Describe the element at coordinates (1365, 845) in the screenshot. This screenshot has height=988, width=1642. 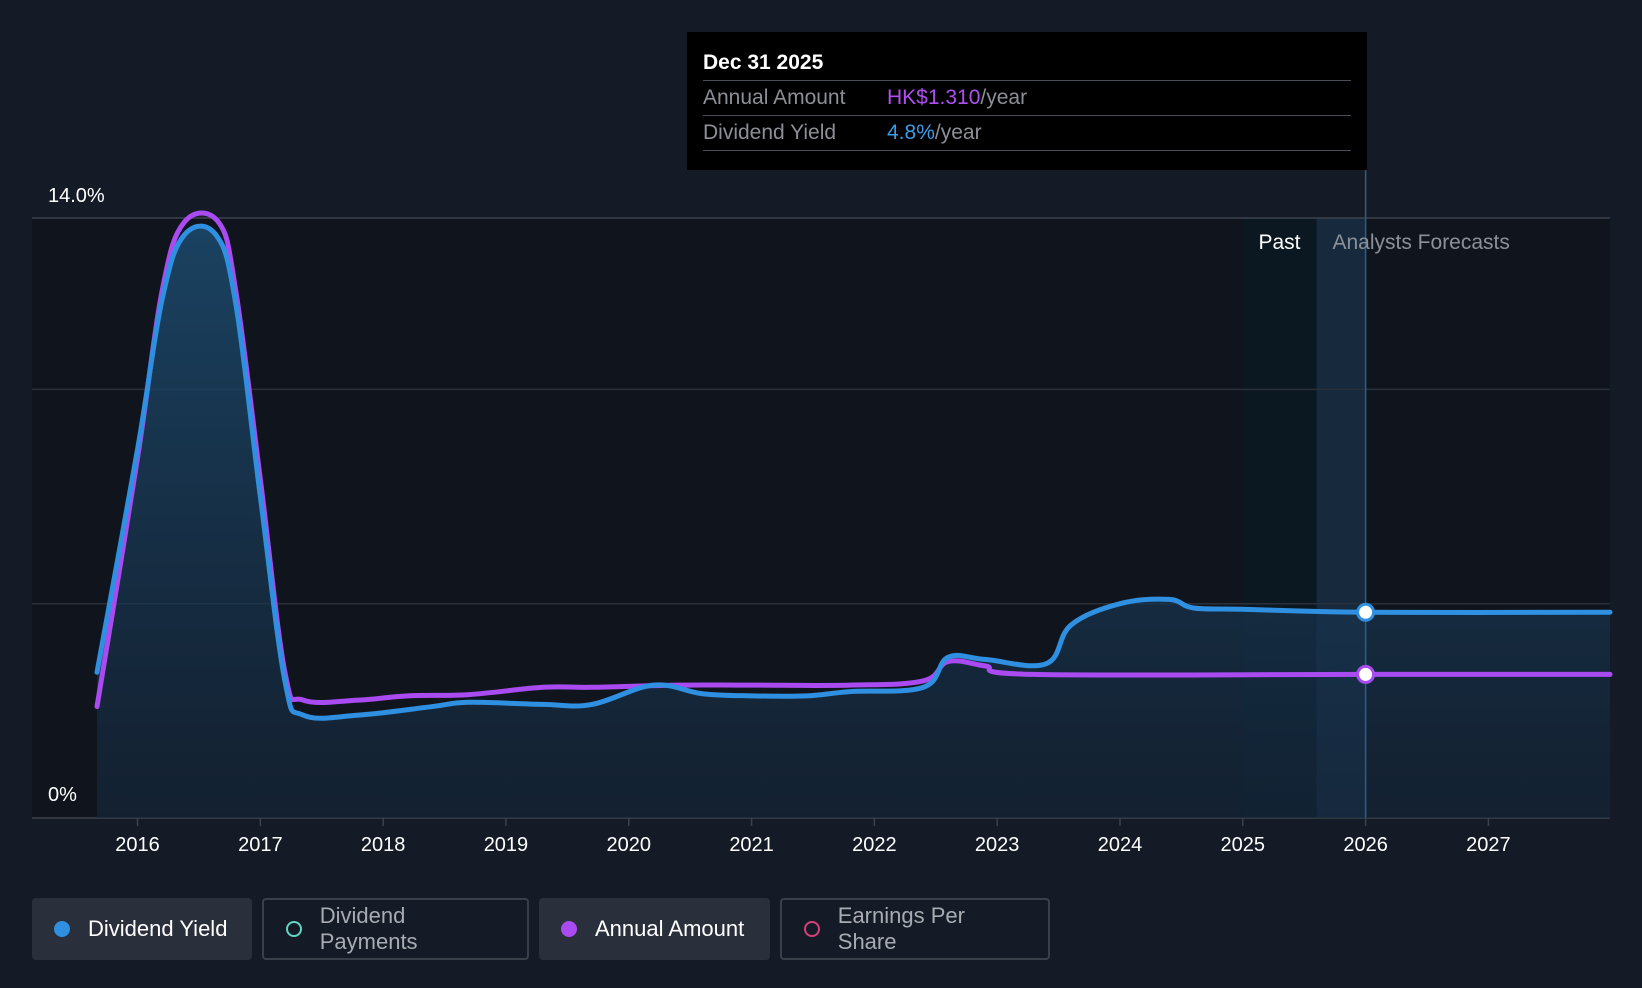
I see `x-tick-label: 2026` at that location.